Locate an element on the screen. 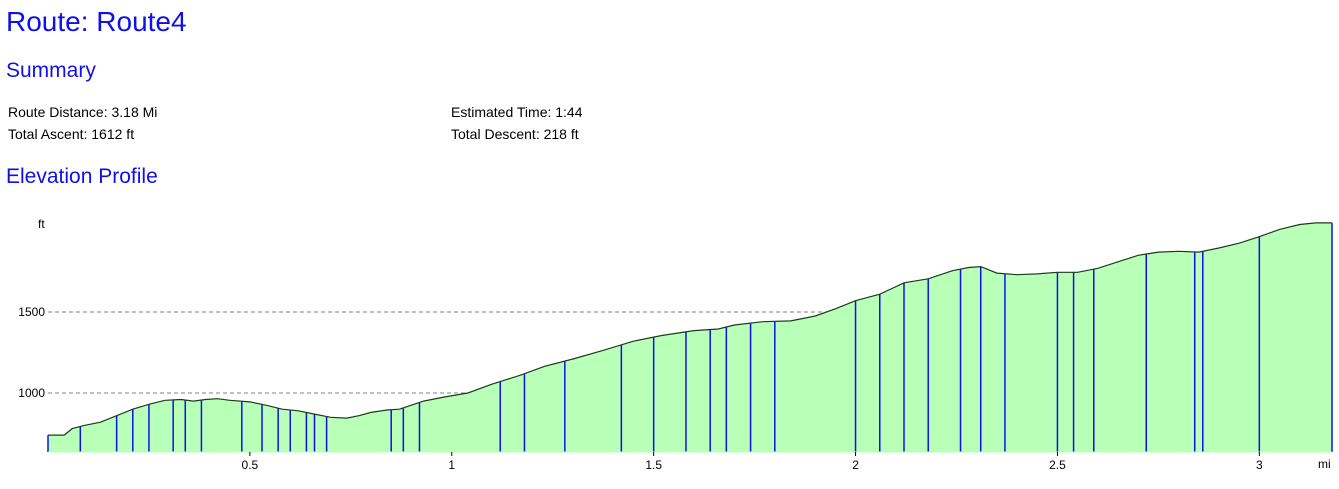 The image size is (1339, 489). y-tick-label-1500: 1500 is located at coordinates (31, 312).